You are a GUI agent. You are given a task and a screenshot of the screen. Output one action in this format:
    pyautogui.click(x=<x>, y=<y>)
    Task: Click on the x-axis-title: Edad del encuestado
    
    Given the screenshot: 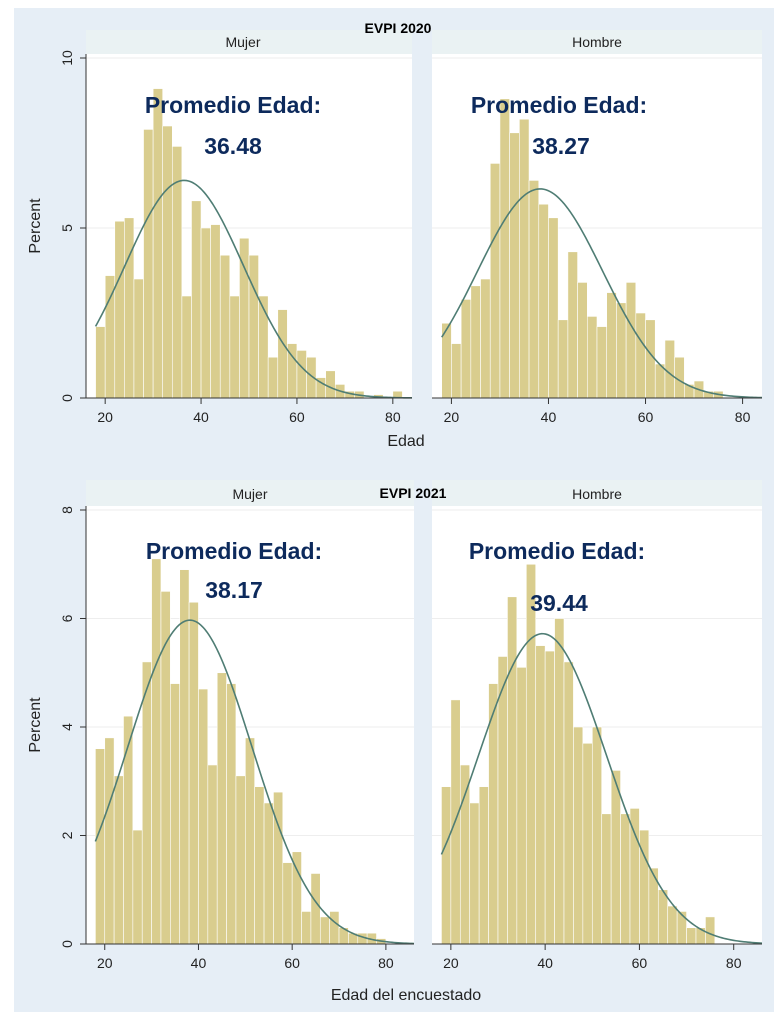 What is the action you would take?
    pyautogui.click(x=406, y=995)
    